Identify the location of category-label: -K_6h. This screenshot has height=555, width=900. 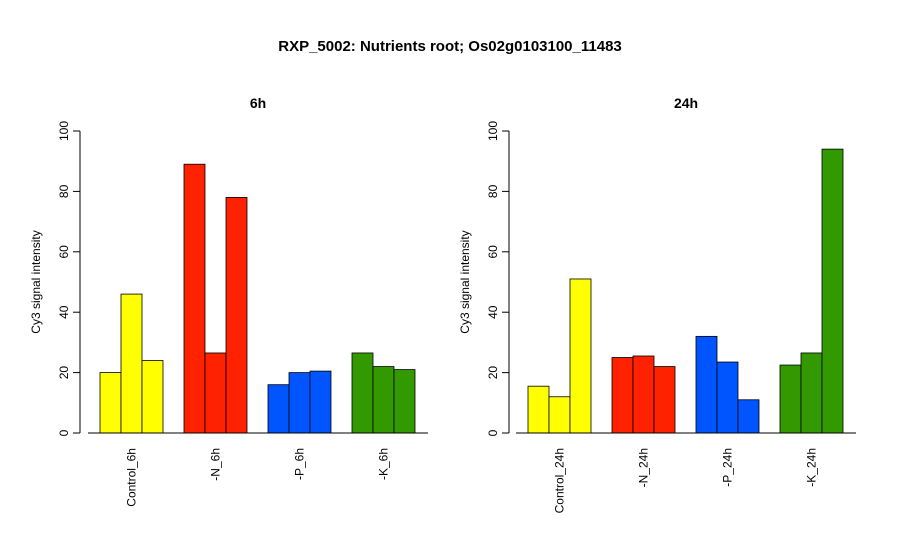
(384, 464).